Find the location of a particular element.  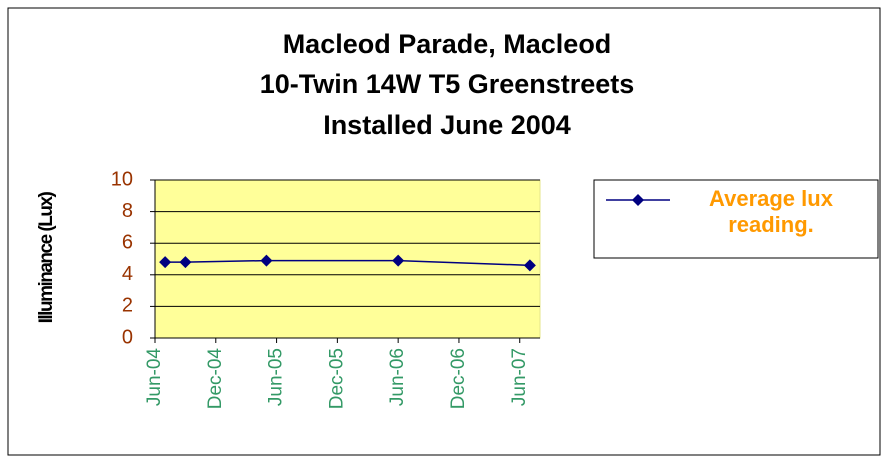

x-tick-label: Jun-07 is located at coordinates (519, 377).